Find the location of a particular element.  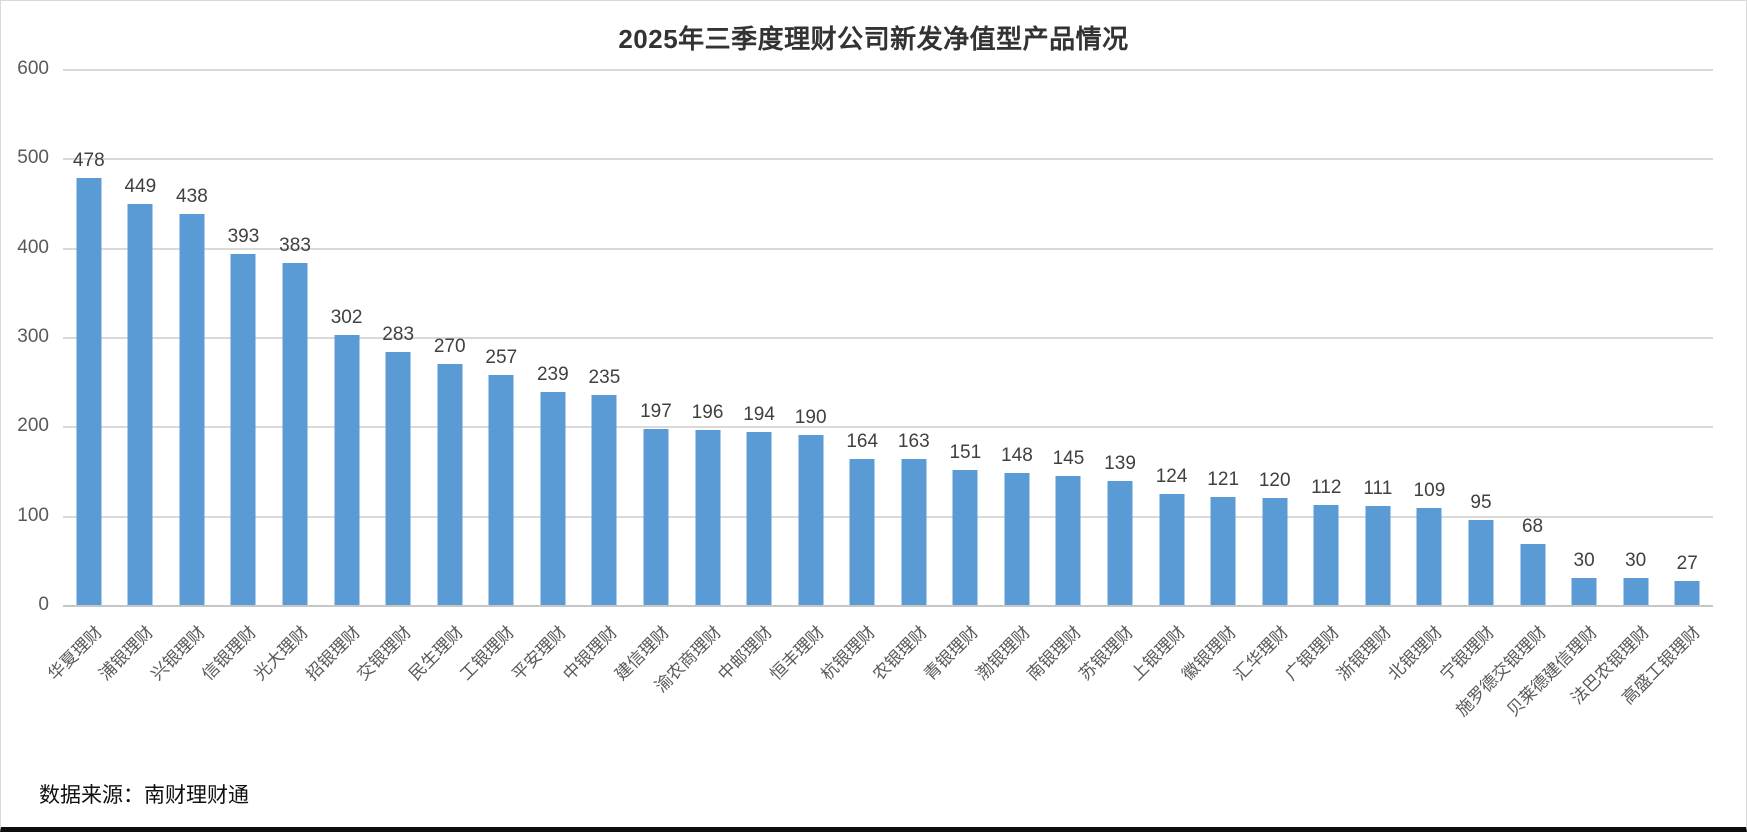

bar-slot: 194 中邮理财 is located at coordinates (750, 376).